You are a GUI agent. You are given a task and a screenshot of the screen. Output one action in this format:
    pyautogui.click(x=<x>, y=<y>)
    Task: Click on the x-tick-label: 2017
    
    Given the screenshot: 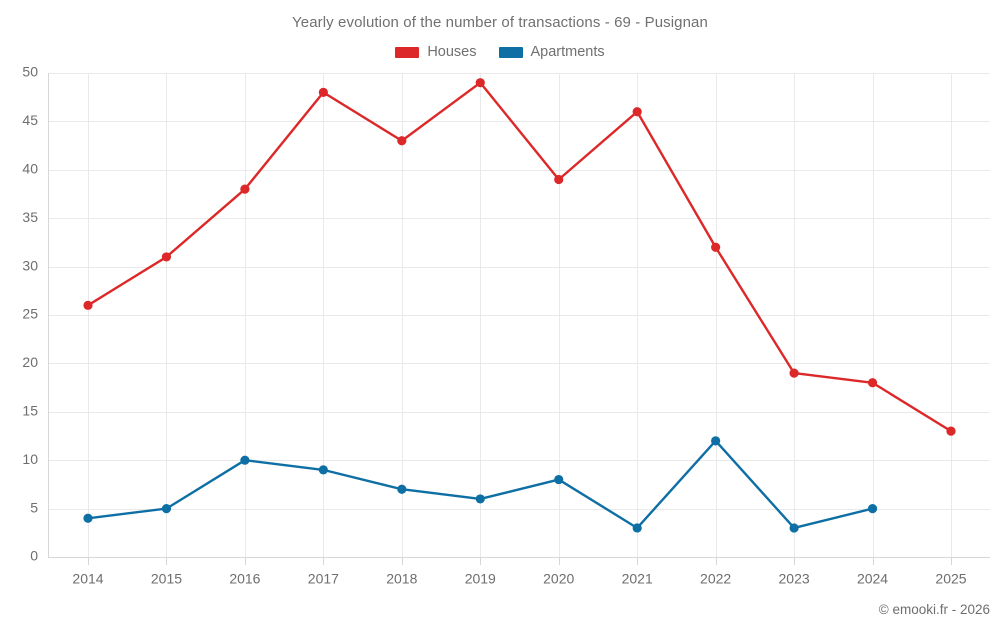 What is the action you would take?
    pyautogui.click(x=323, y=578)
    